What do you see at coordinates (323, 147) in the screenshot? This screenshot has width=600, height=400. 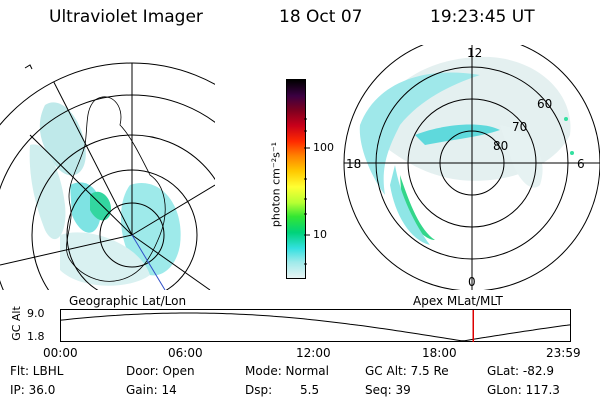 I see `colorbar-tick-label: 100` at bounding box center [323, 147].